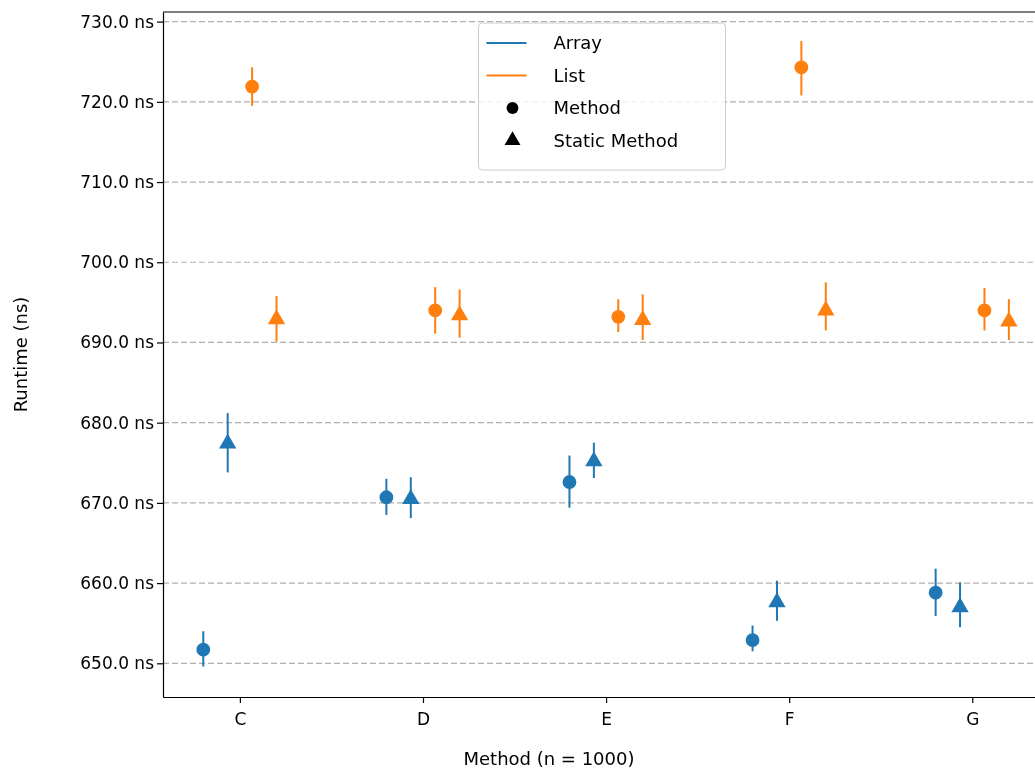 The height and width of the screenshot is (773, 1035). Describe the element at coordinates (606, 718) in the screenshot. I see `x-tick-label: E` at that location.